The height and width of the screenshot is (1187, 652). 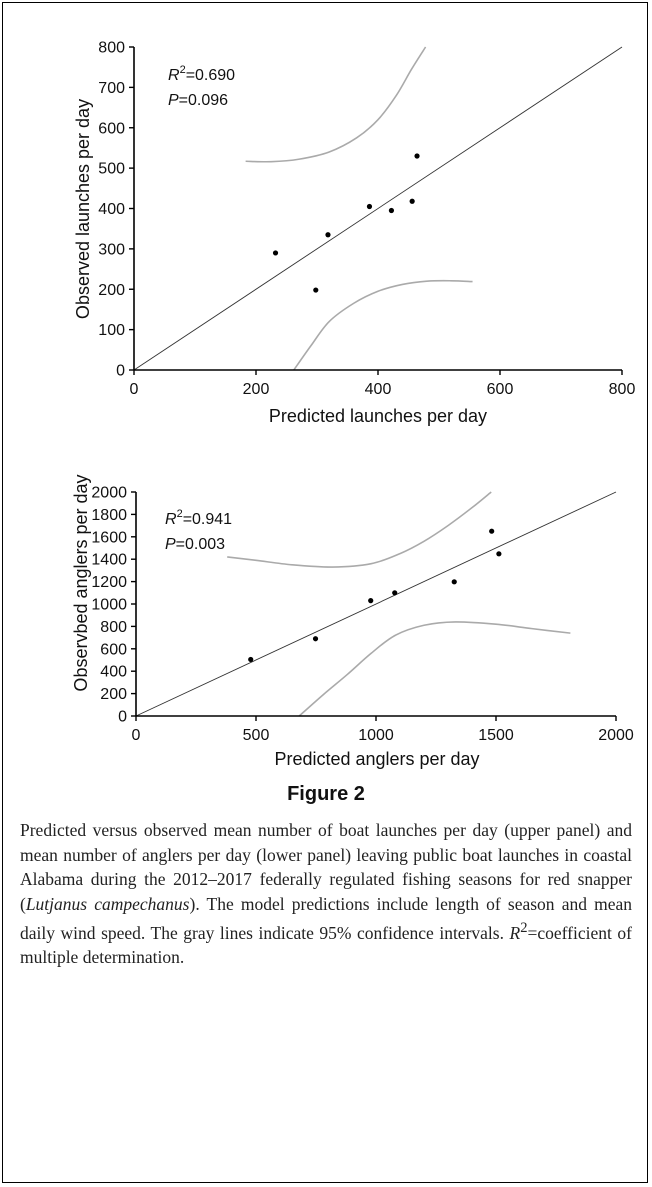 I want to click on lower-y-tick-label: 2000, so click(x=109, y=493).